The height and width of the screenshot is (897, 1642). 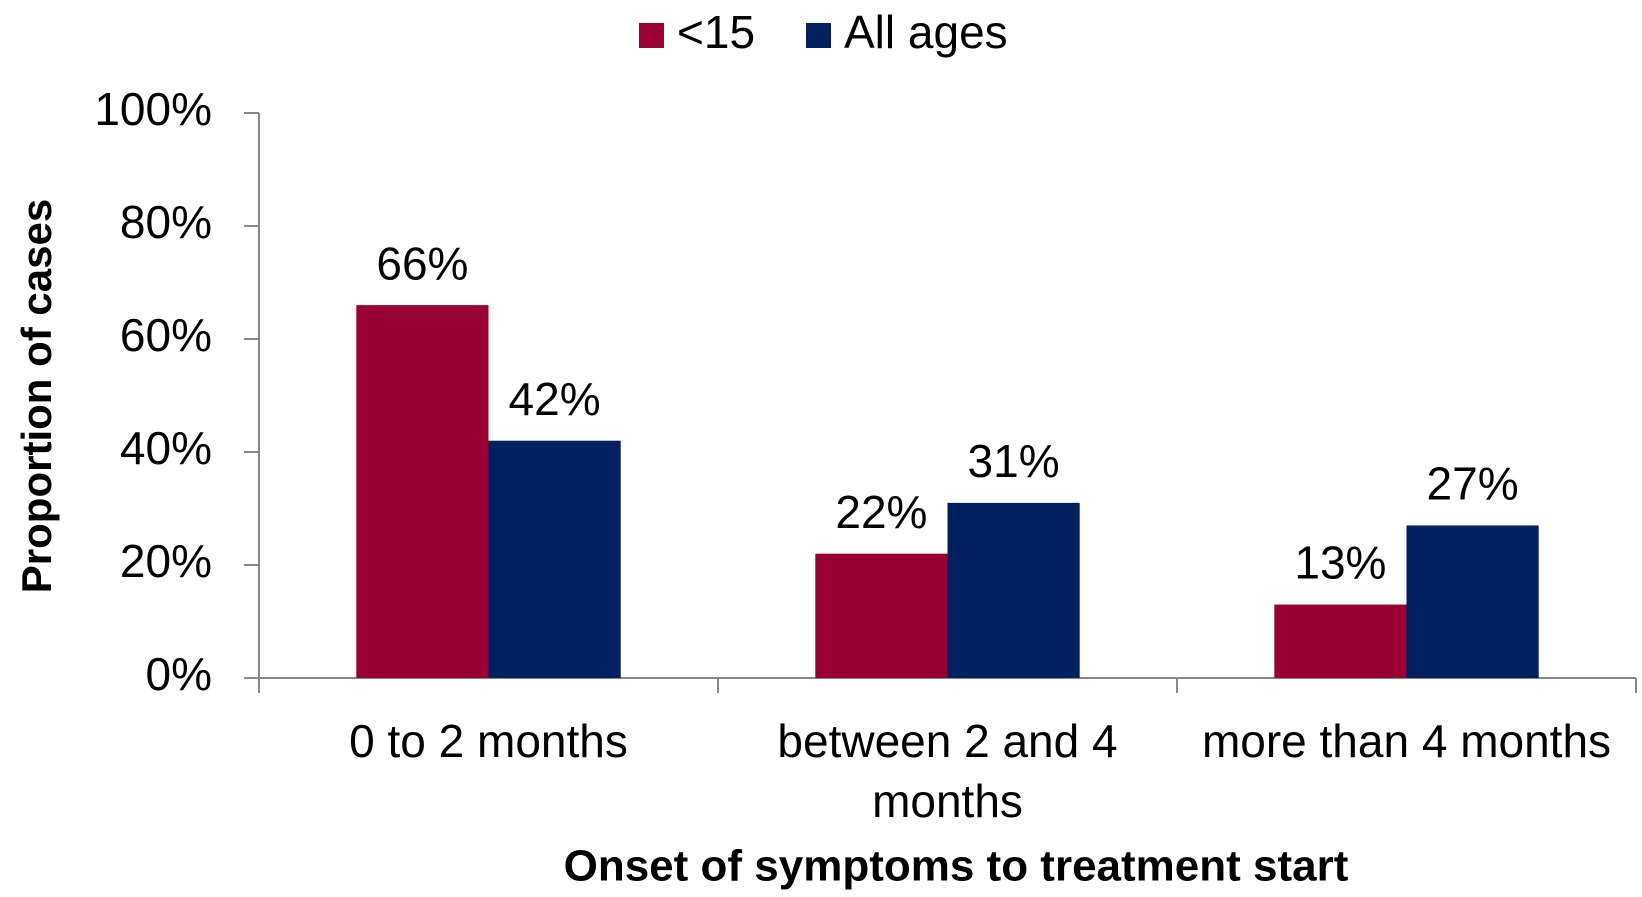 I want to click on y-tick-label: 40%, so click(x=166, y=448).